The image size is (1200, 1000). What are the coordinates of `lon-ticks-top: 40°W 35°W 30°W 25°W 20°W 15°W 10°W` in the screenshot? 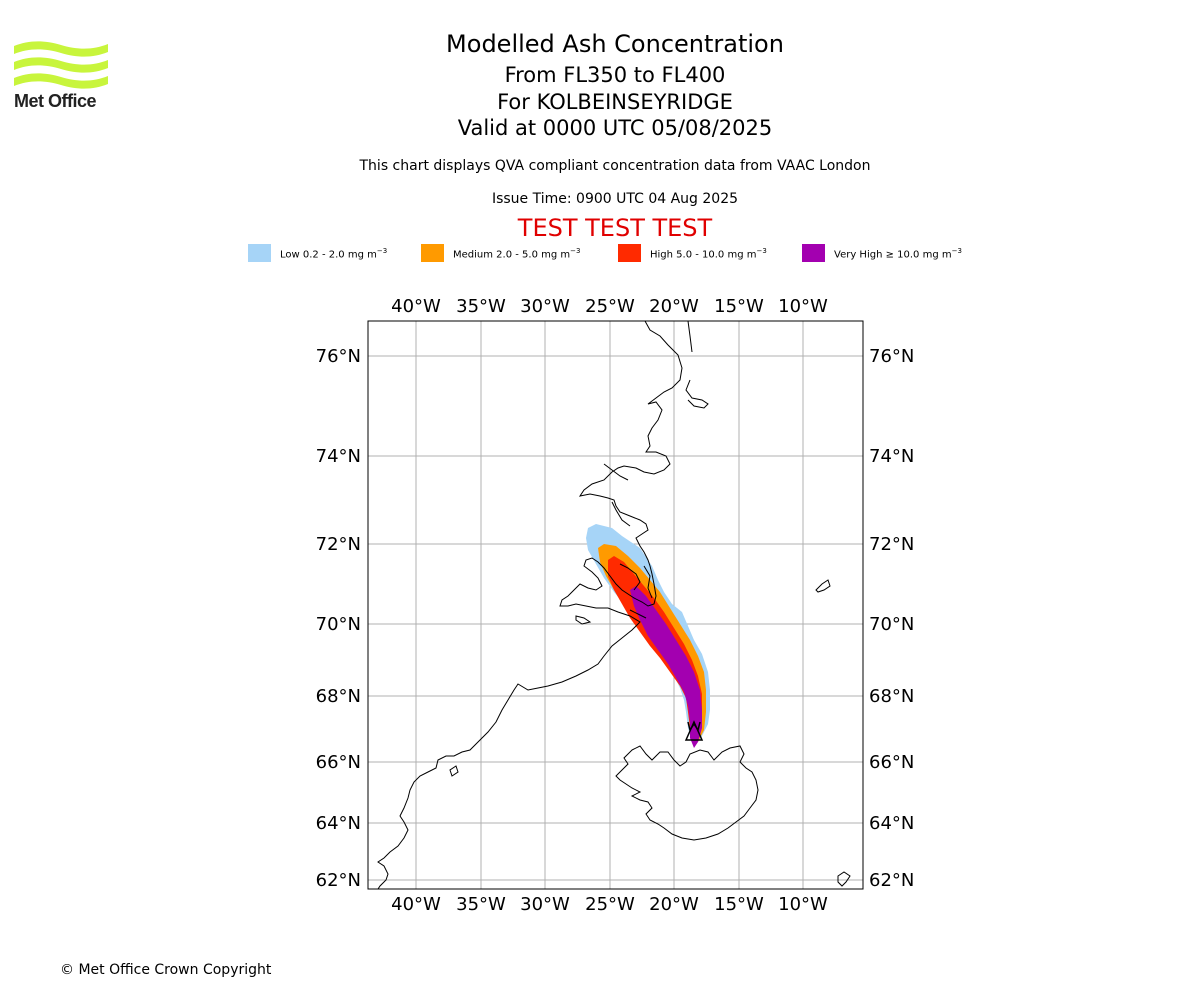 It's located at (609, 306).